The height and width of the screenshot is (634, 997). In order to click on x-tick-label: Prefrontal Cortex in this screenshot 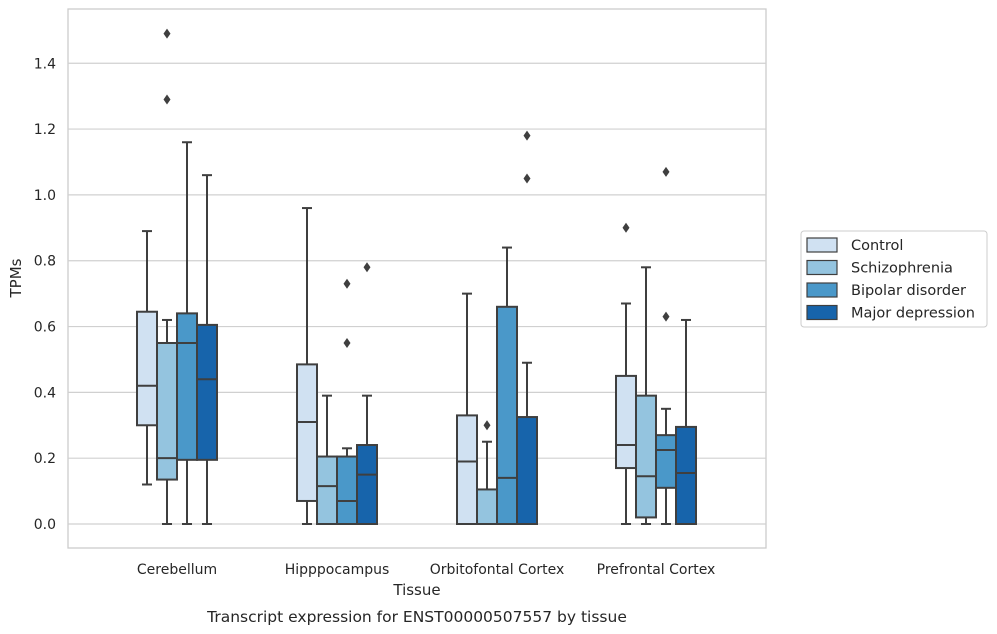, I will do `click(656, 570)`.